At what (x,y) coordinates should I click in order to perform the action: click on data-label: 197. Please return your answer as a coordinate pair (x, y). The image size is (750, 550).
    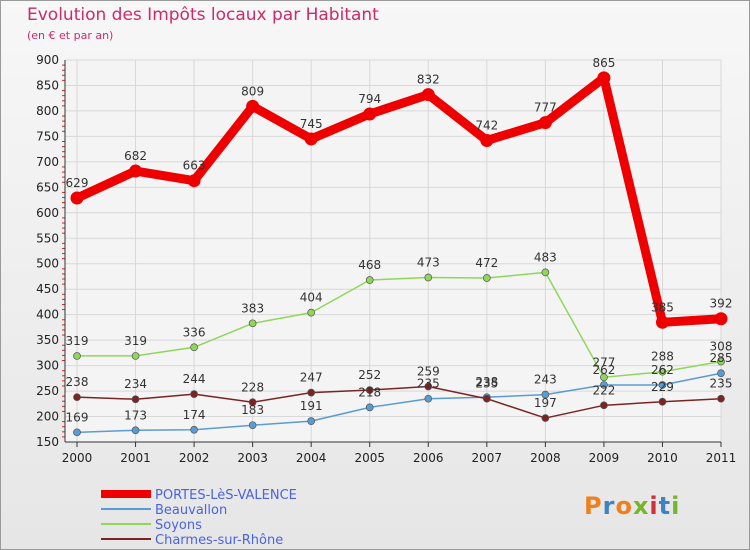
    Looking at the image, I should click on (545, 403).